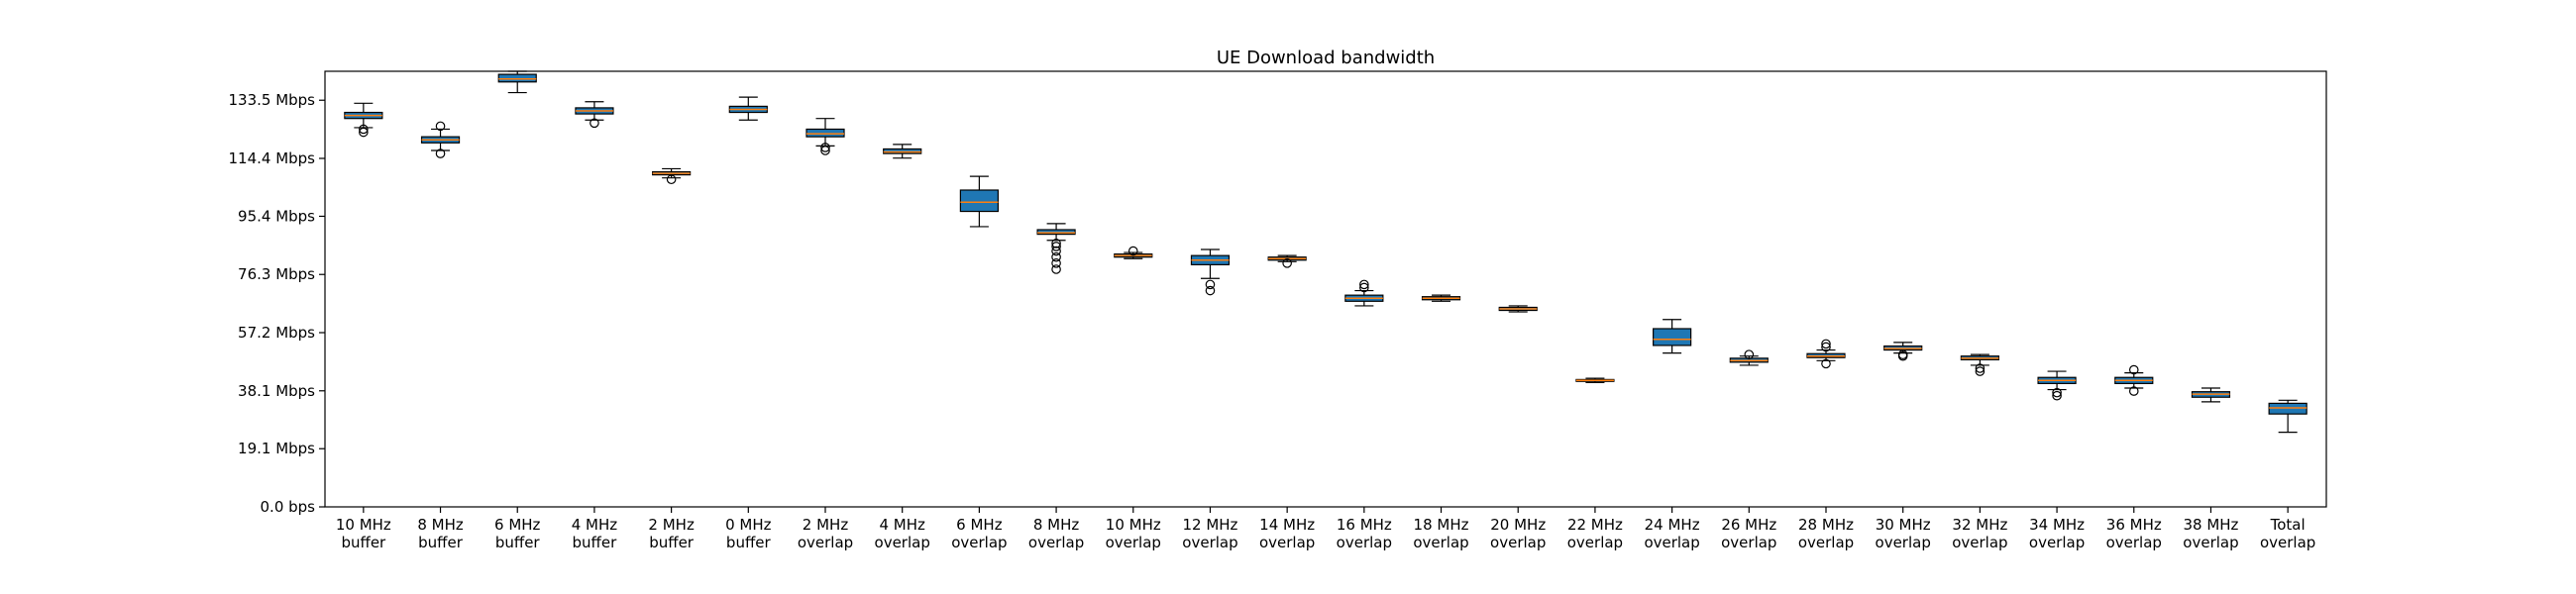  I want to click on x-tick-label-line1: 20 MHz, so click(1518, 525).